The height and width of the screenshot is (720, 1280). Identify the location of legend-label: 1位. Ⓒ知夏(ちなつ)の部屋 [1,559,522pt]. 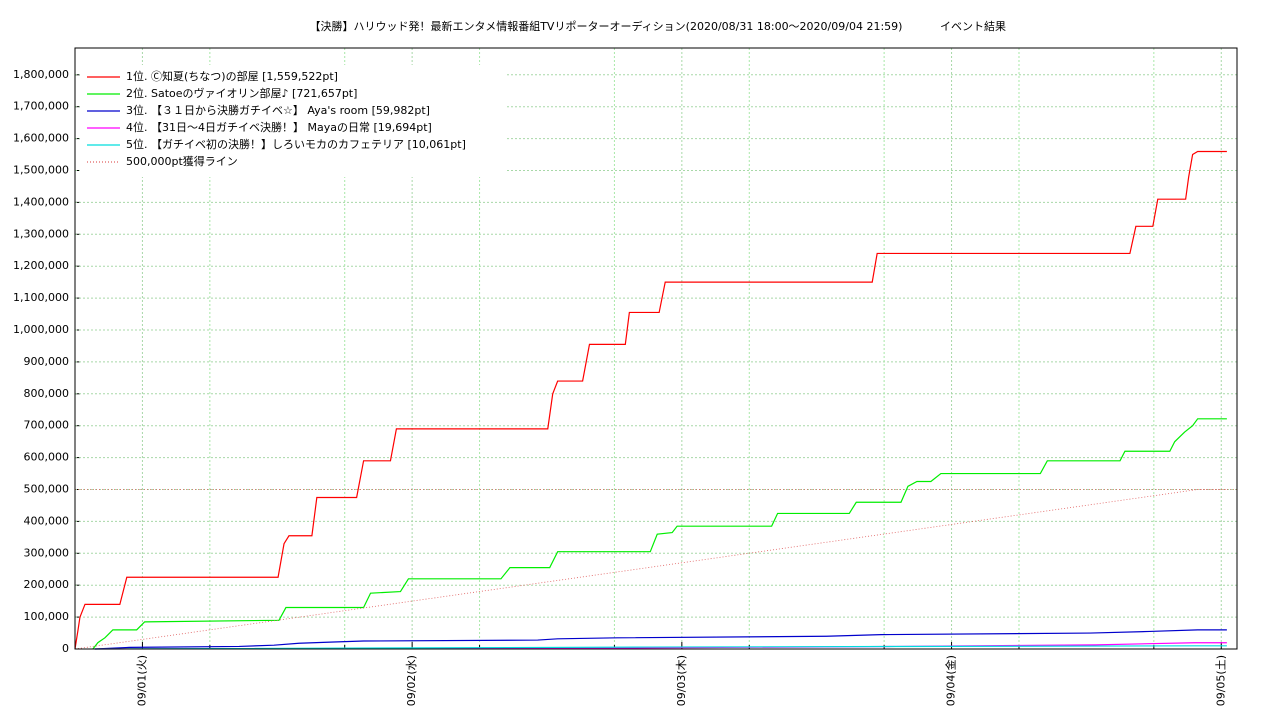
(232, 76).